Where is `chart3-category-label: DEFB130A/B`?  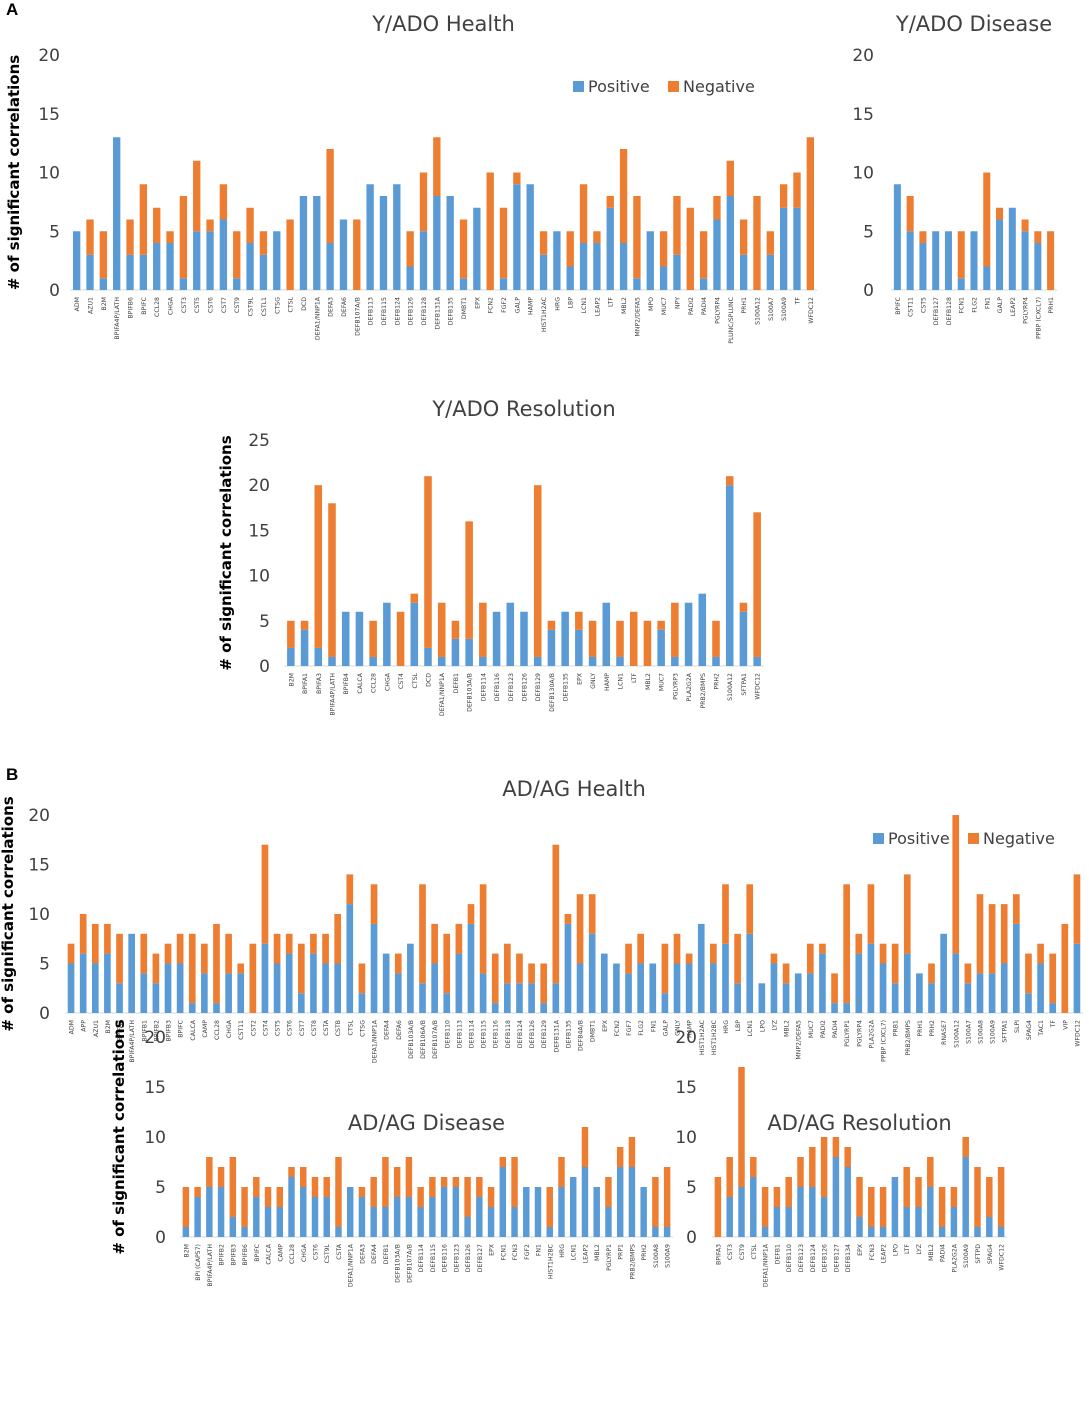
chart3-category-label: DEFB130A/B is located at coordinates (552, 692).